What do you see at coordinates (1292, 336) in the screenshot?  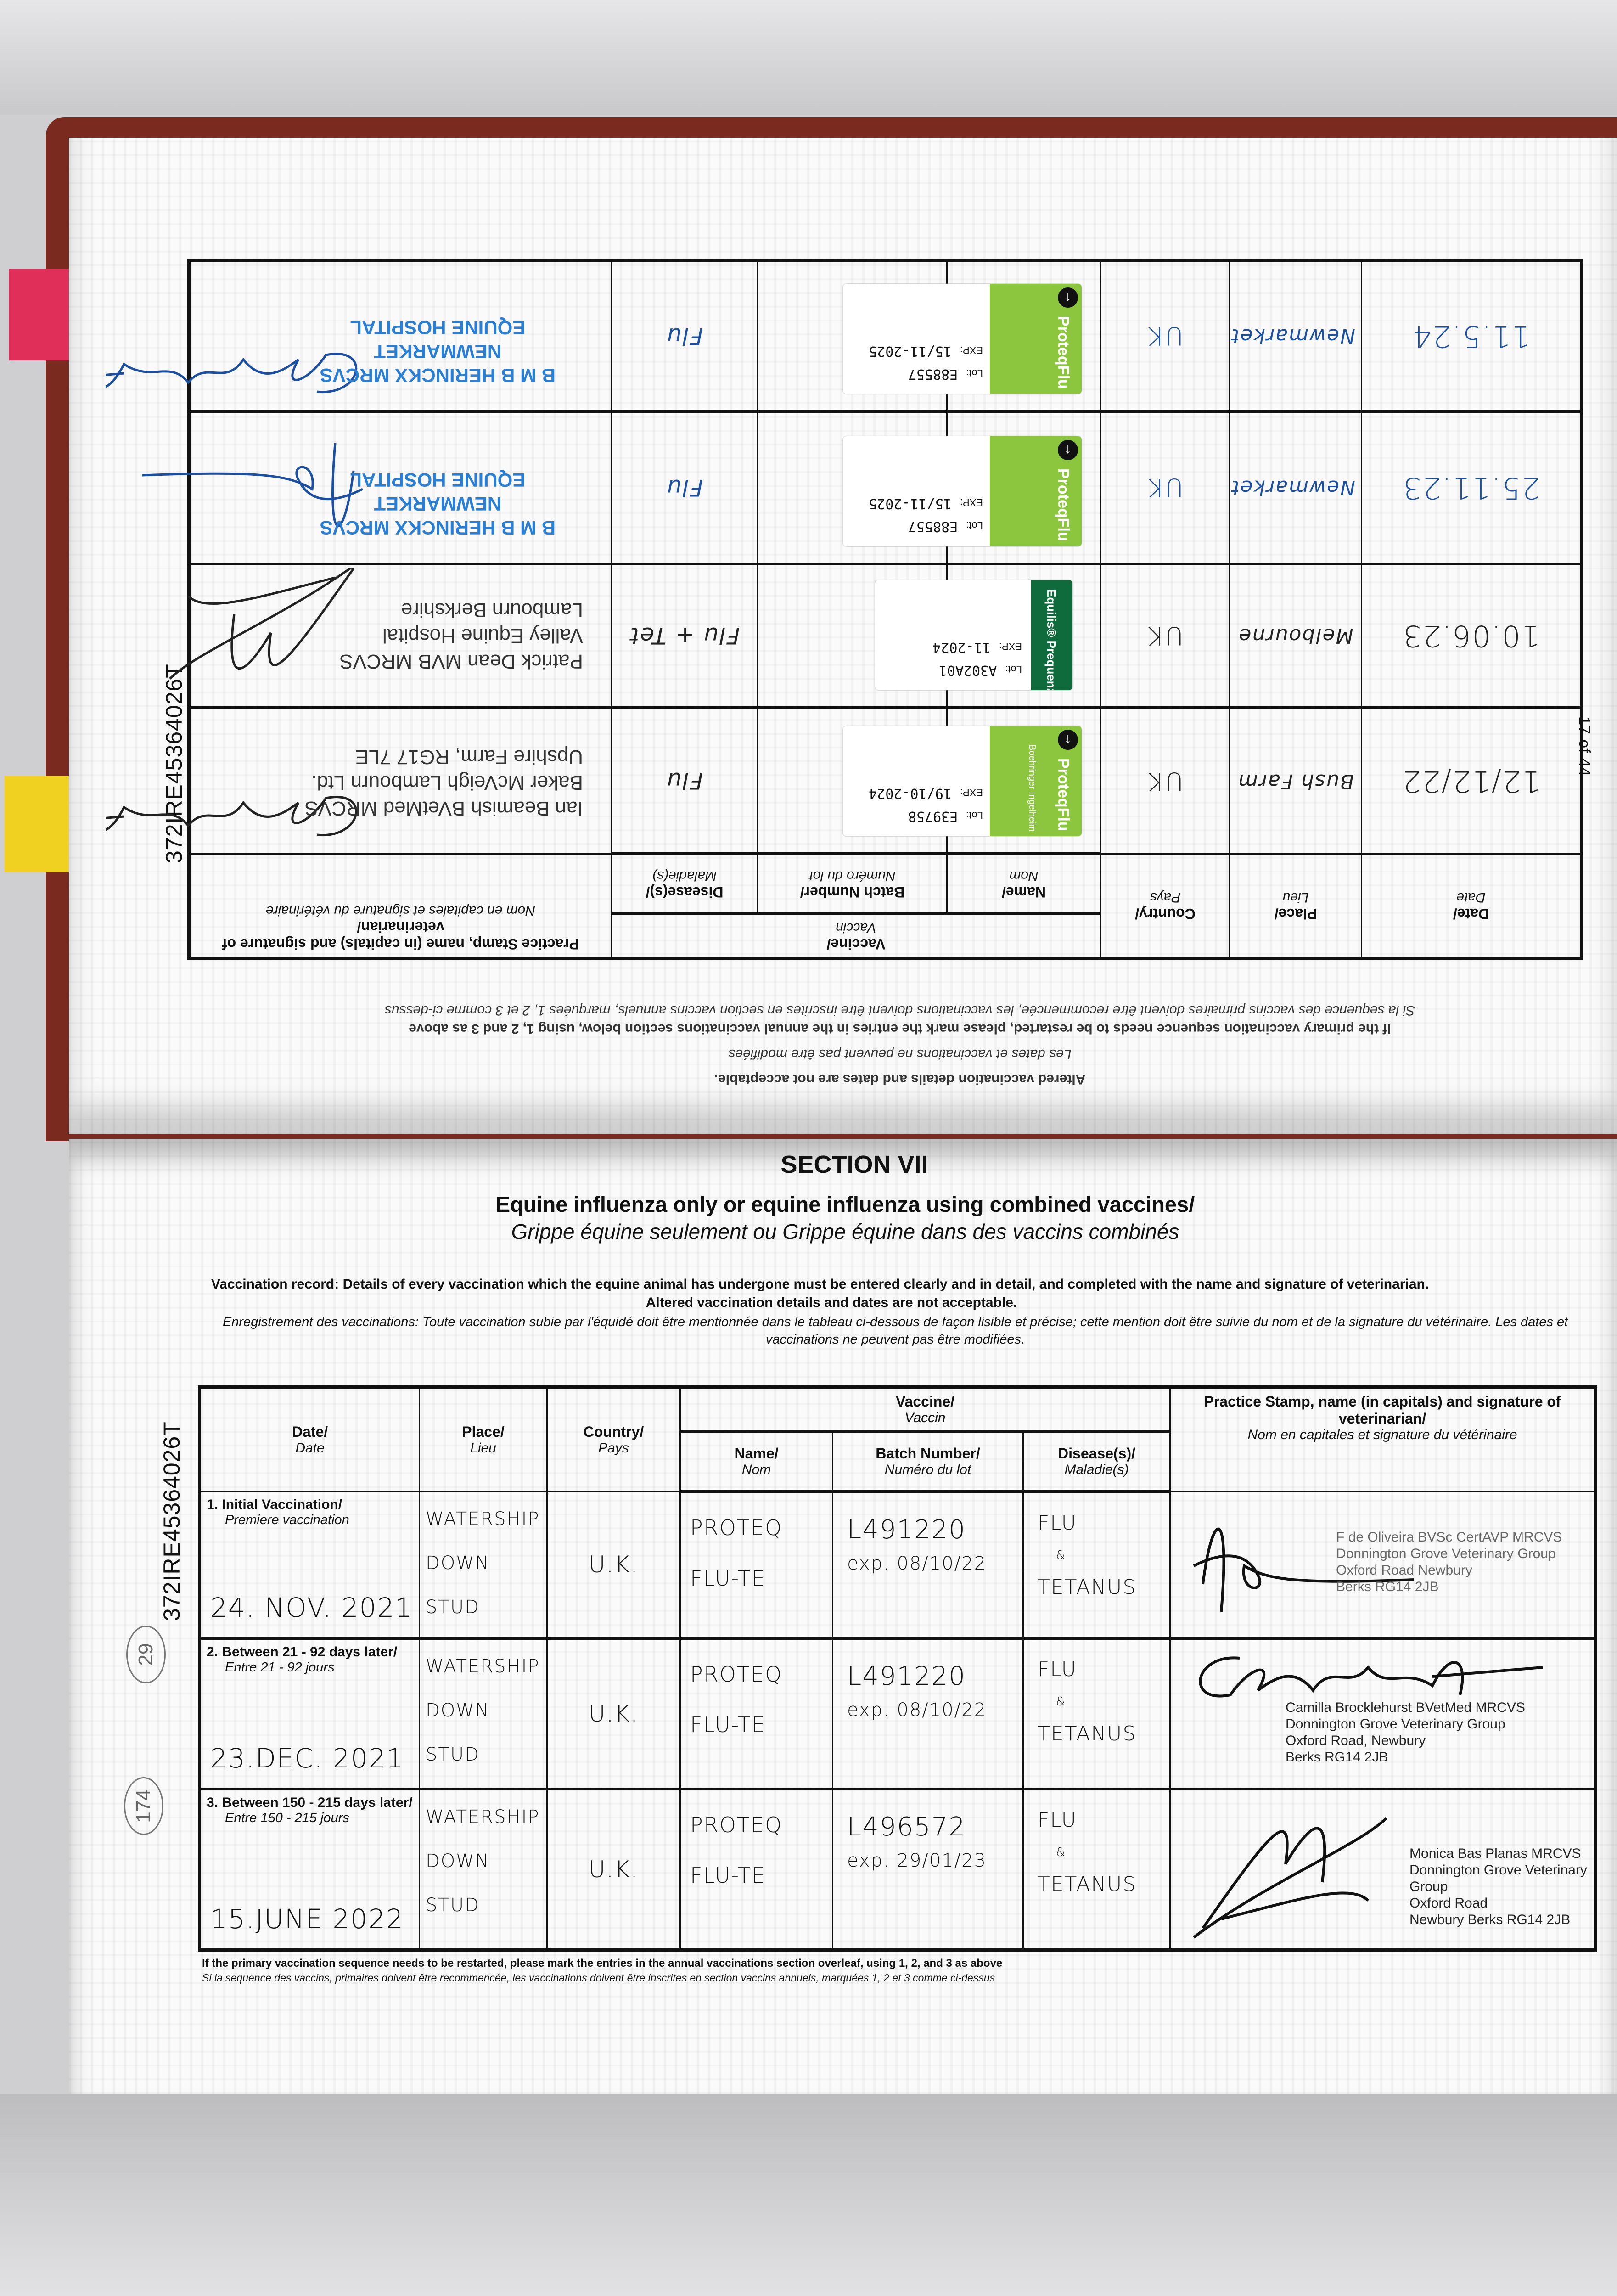 I see `place: Newmarket` at bounding box center [1292, 336].